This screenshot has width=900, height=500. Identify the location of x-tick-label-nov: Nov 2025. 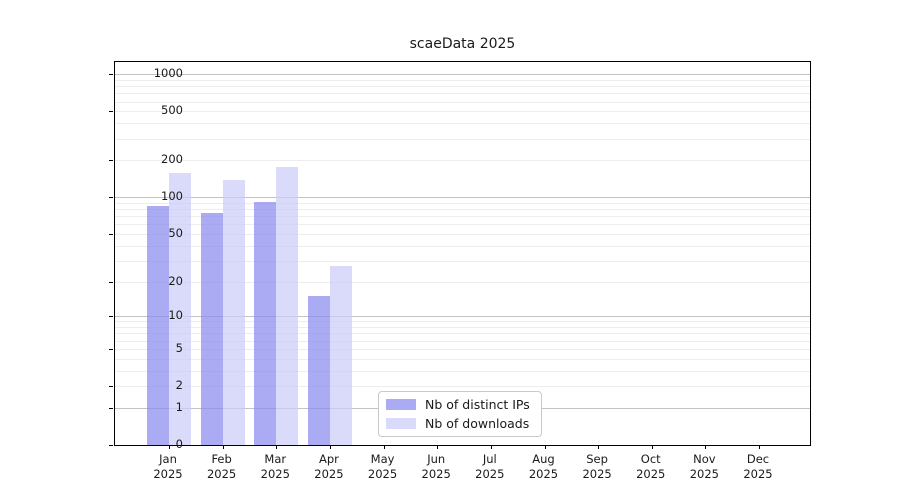
(704, 466).